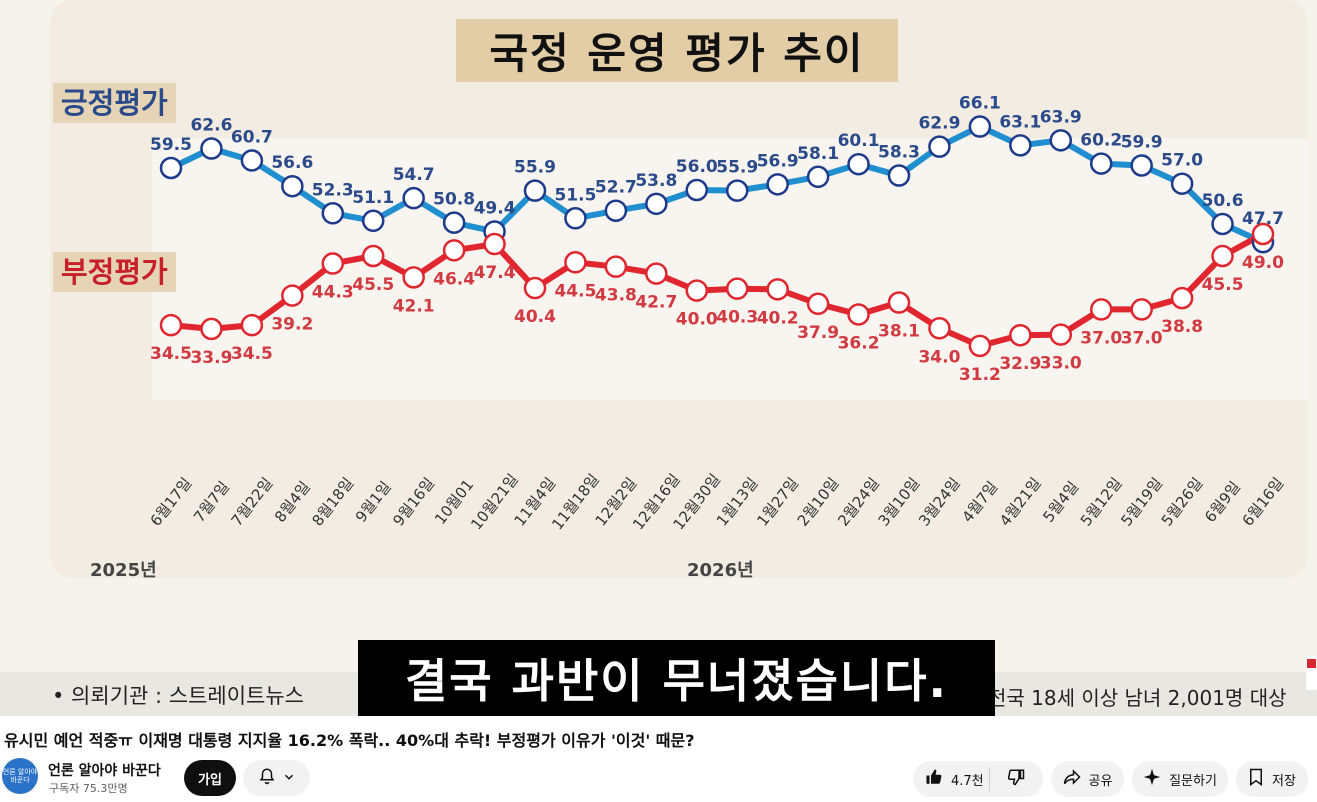  Describe the element at coordinates (656, 181) in the screenshot. I see `data-label: 53.8` at that location.